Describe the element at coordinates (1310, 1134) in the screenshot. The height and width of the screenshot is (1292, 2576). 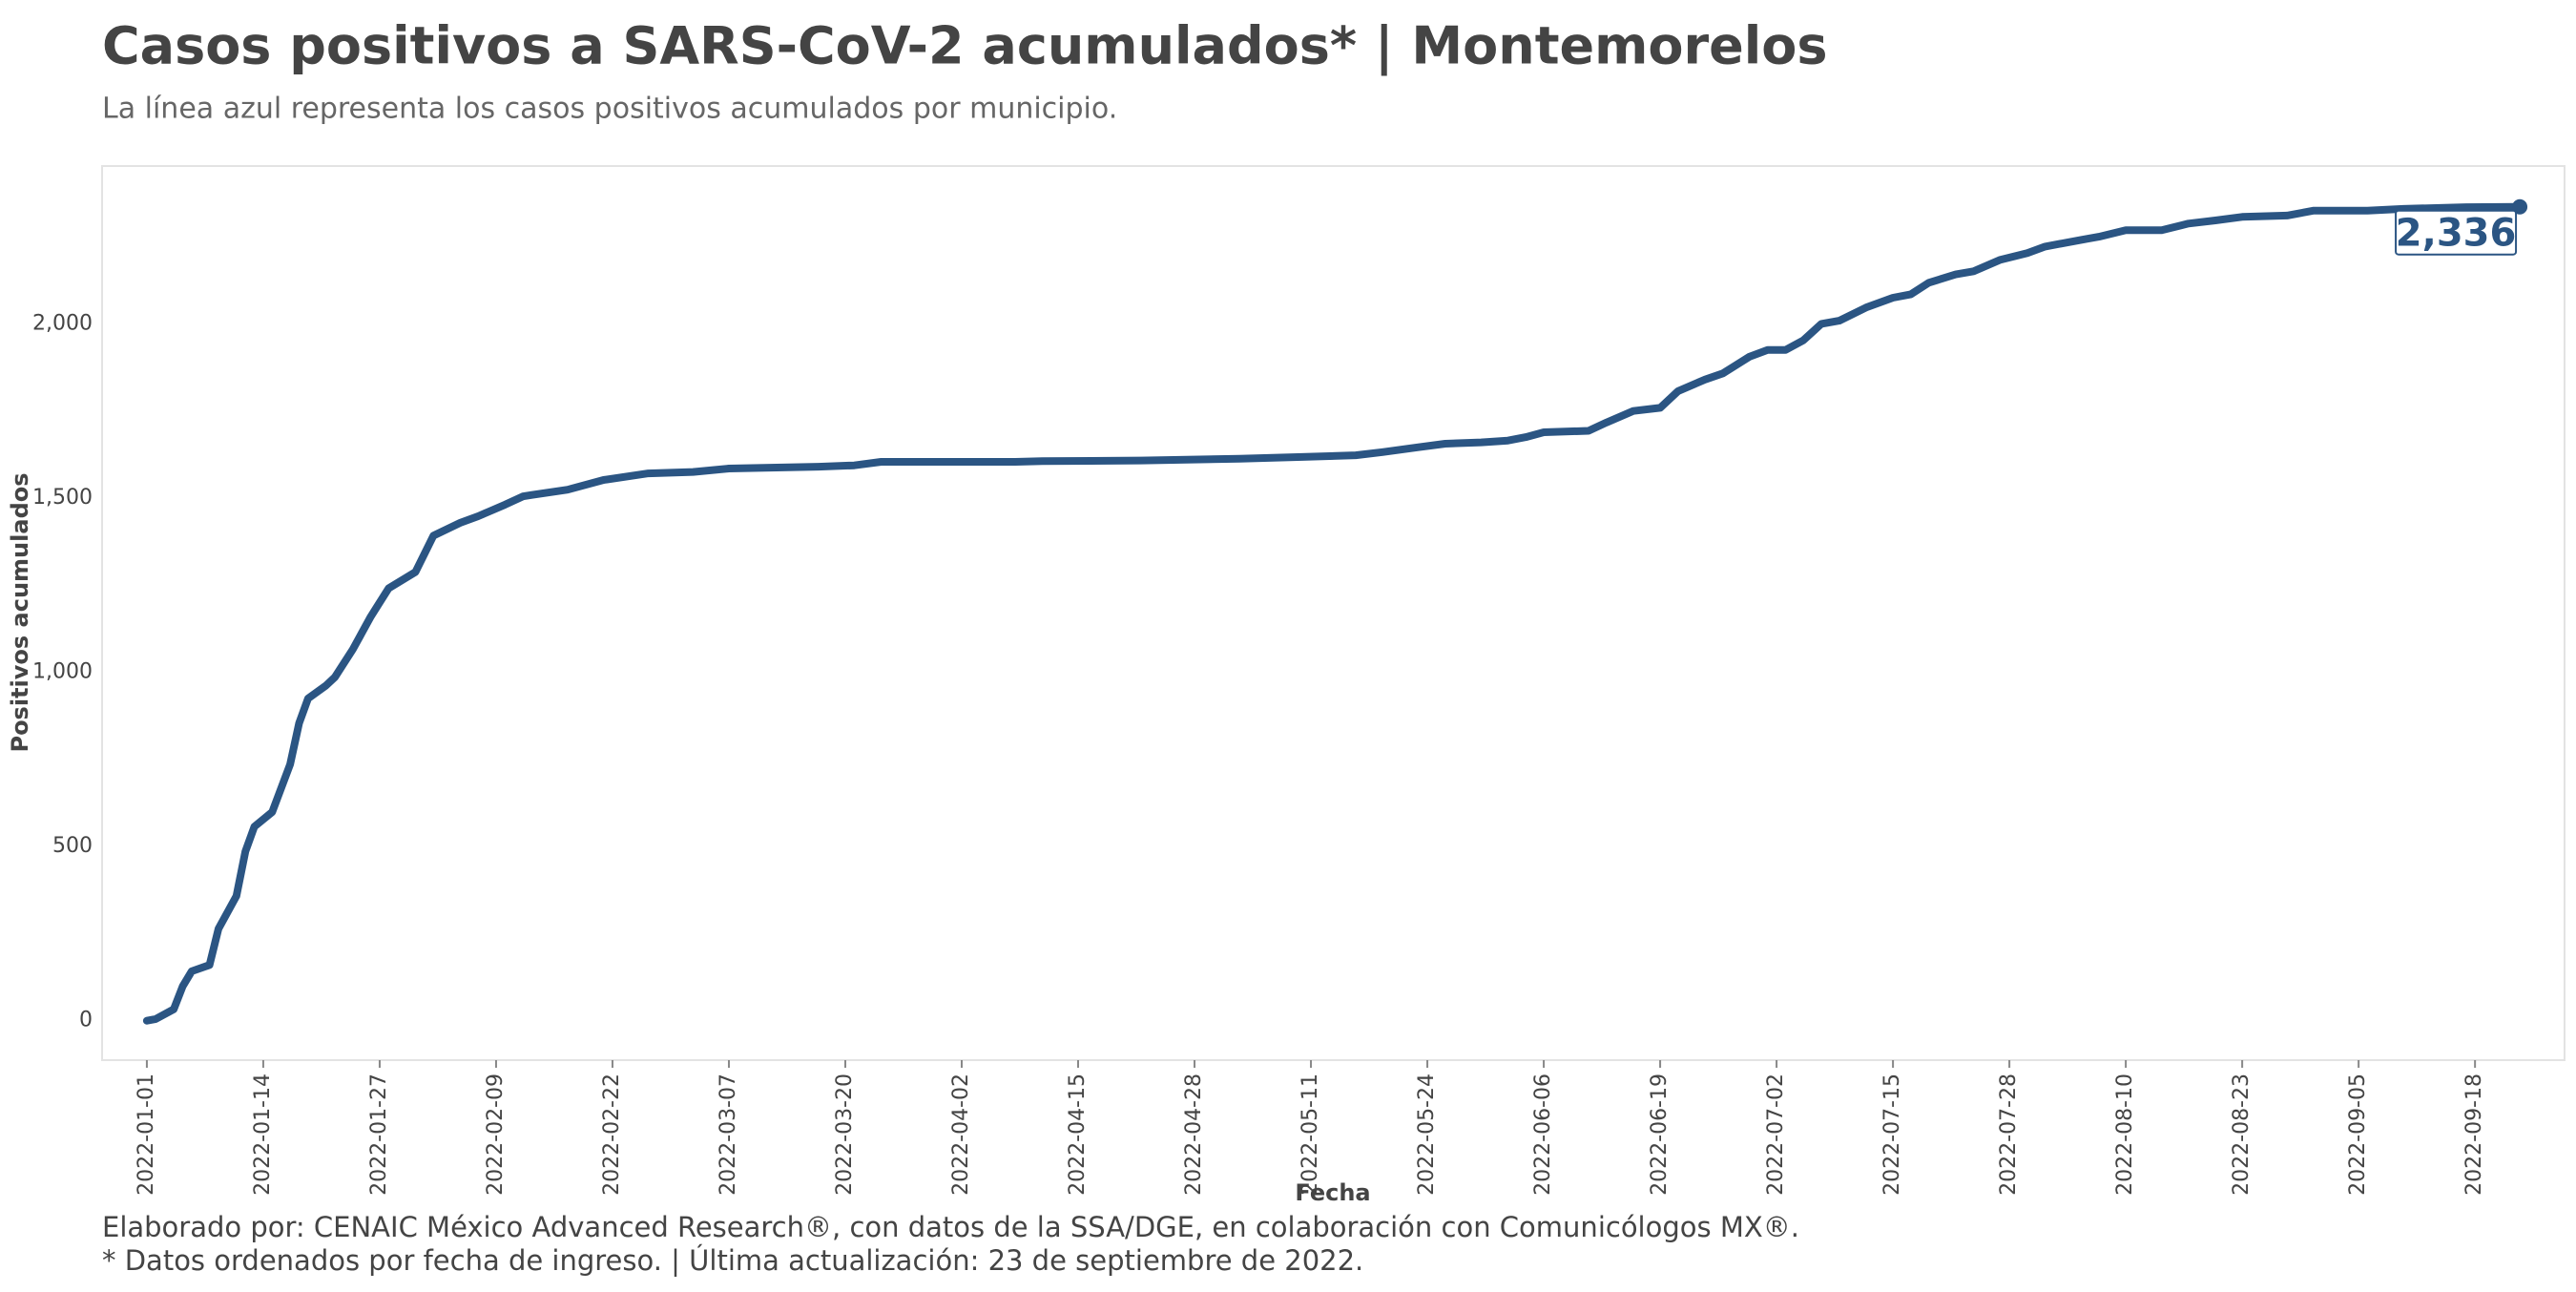
I see `x-tick-label: 2022-05-11` at that location.